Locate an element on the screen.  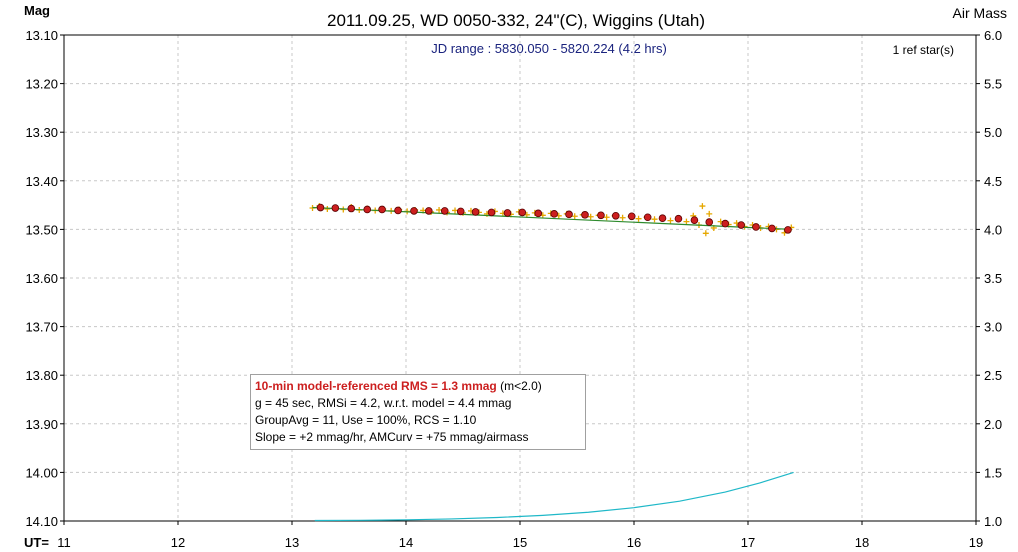
rms-condition: (m<2.0) is located at coordinates (519, 386).